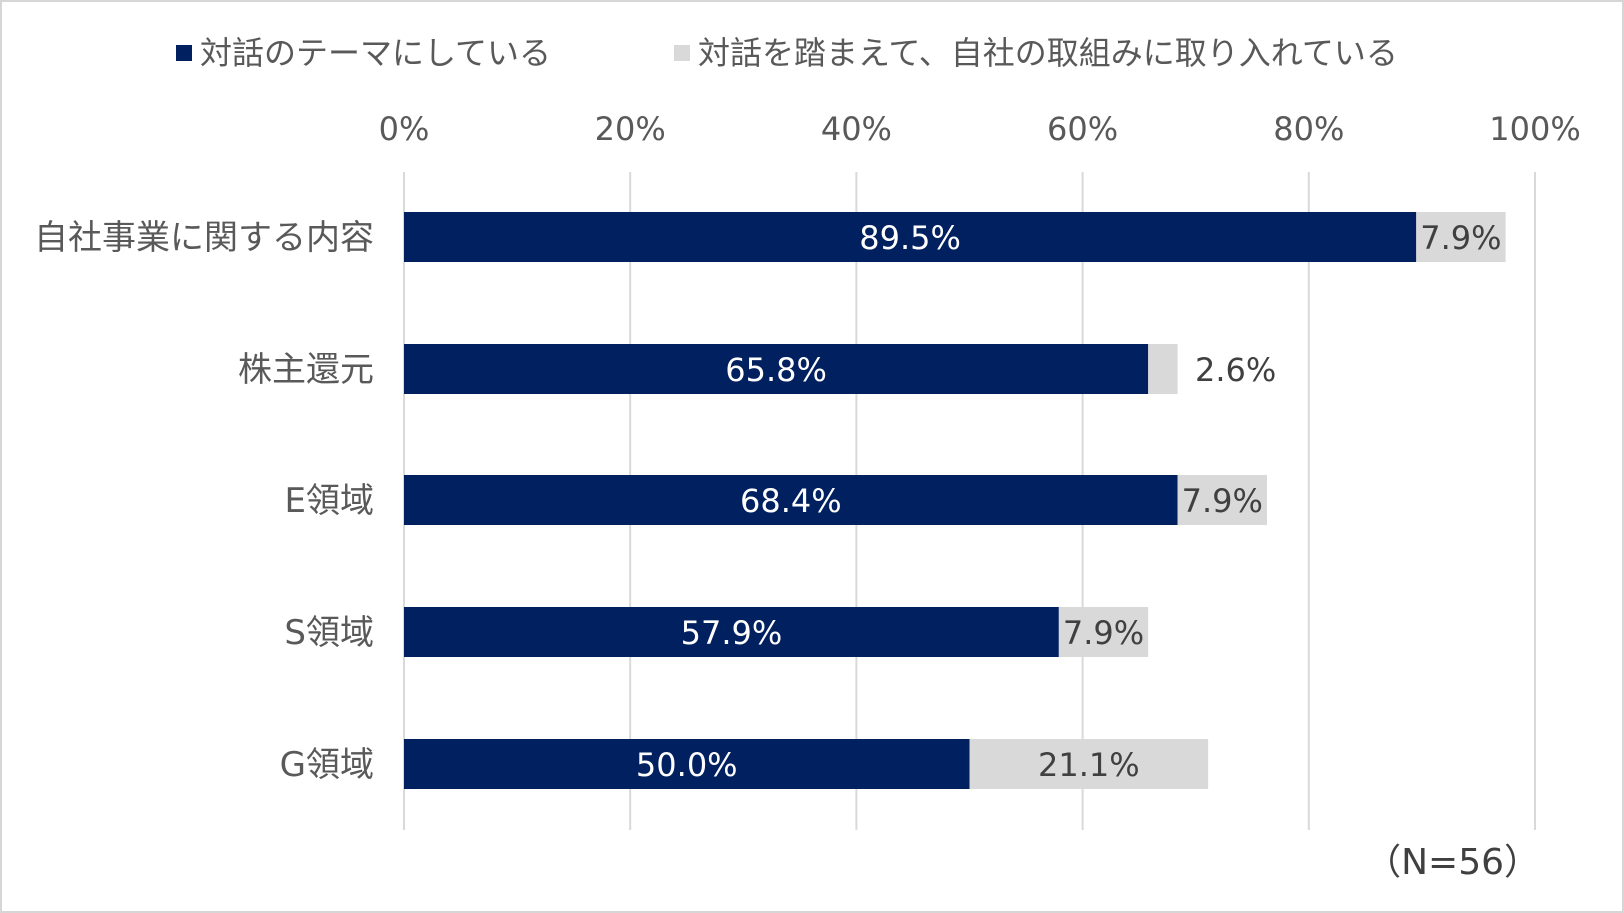 This screenshot has width=1624, height=913. What do you see at coordinates (184, 53) in the screenshot?
I see `legend-swatch-theme` at bounding box center [184, 53].